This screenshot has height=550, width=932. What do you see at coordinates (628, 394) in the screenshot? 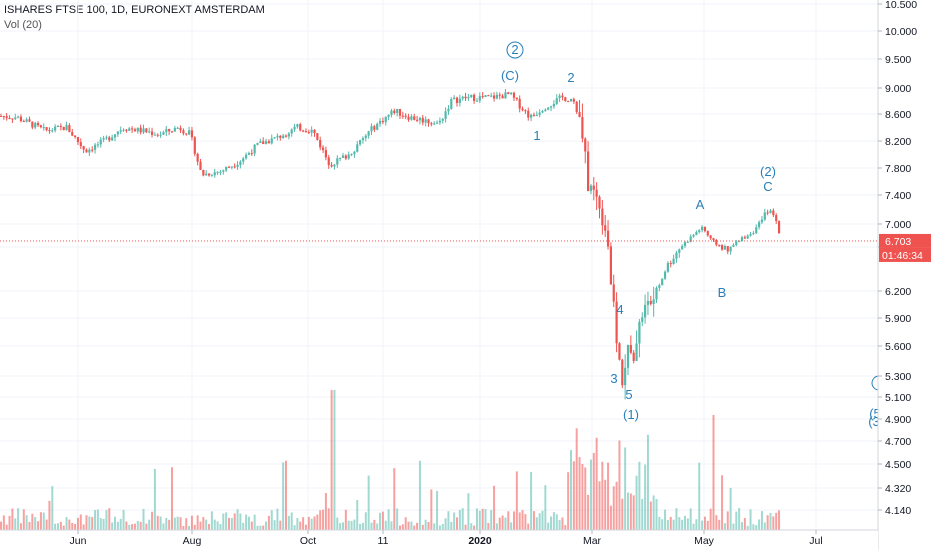
I see `wave-label: 5` at bounding box center [628, 394].